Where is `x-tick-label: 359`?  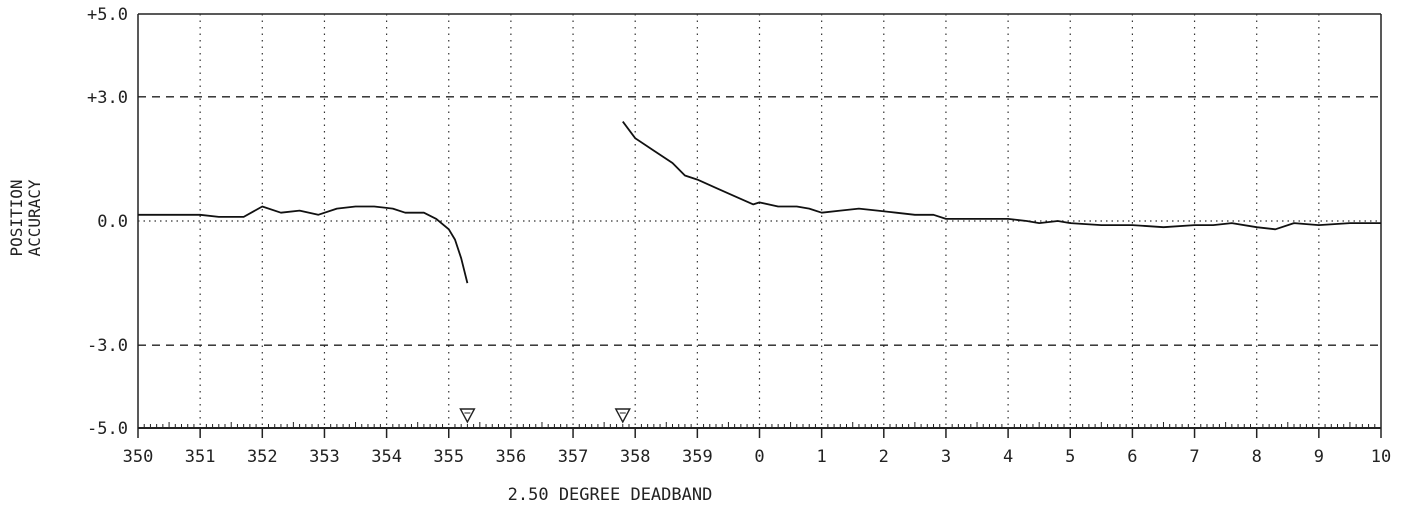
x-tick-label: 359 is located at coordinates (697, 457).